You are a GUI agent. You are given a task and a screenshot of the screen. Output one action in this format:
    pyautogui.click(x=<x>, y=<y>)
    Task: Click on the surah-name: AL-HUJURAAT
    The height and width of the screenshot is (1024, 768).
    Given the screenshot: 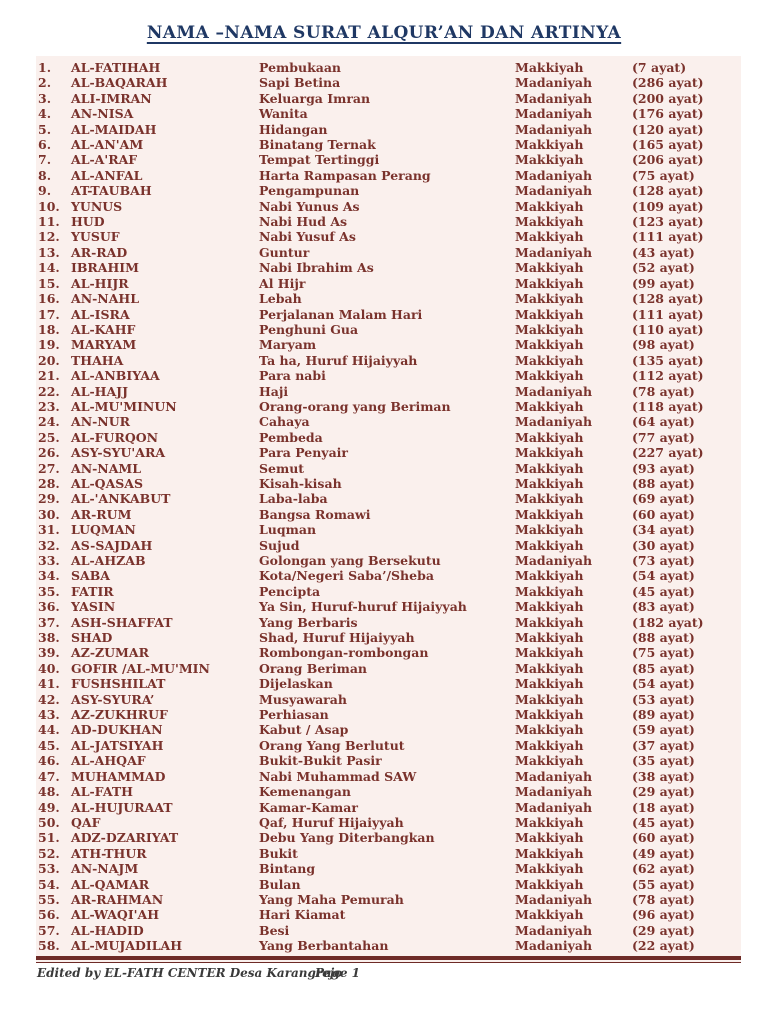 What is the action you would take?
    pyautogui.click(x=122, y=807)
    